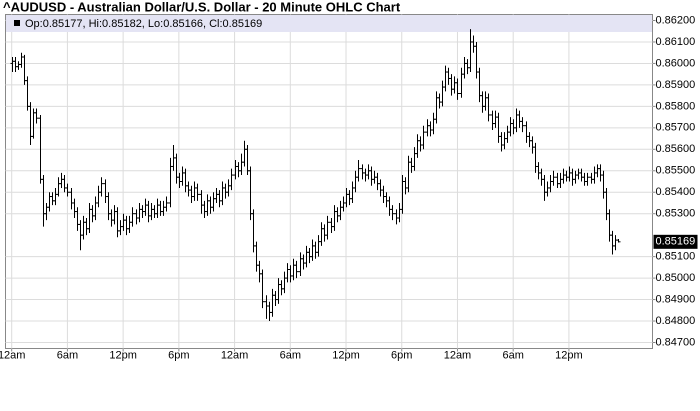 Image resolution: width=700 pixels, height=411 pixels. I want to click on y-tick-label: 0.85000, so click(676, 278).